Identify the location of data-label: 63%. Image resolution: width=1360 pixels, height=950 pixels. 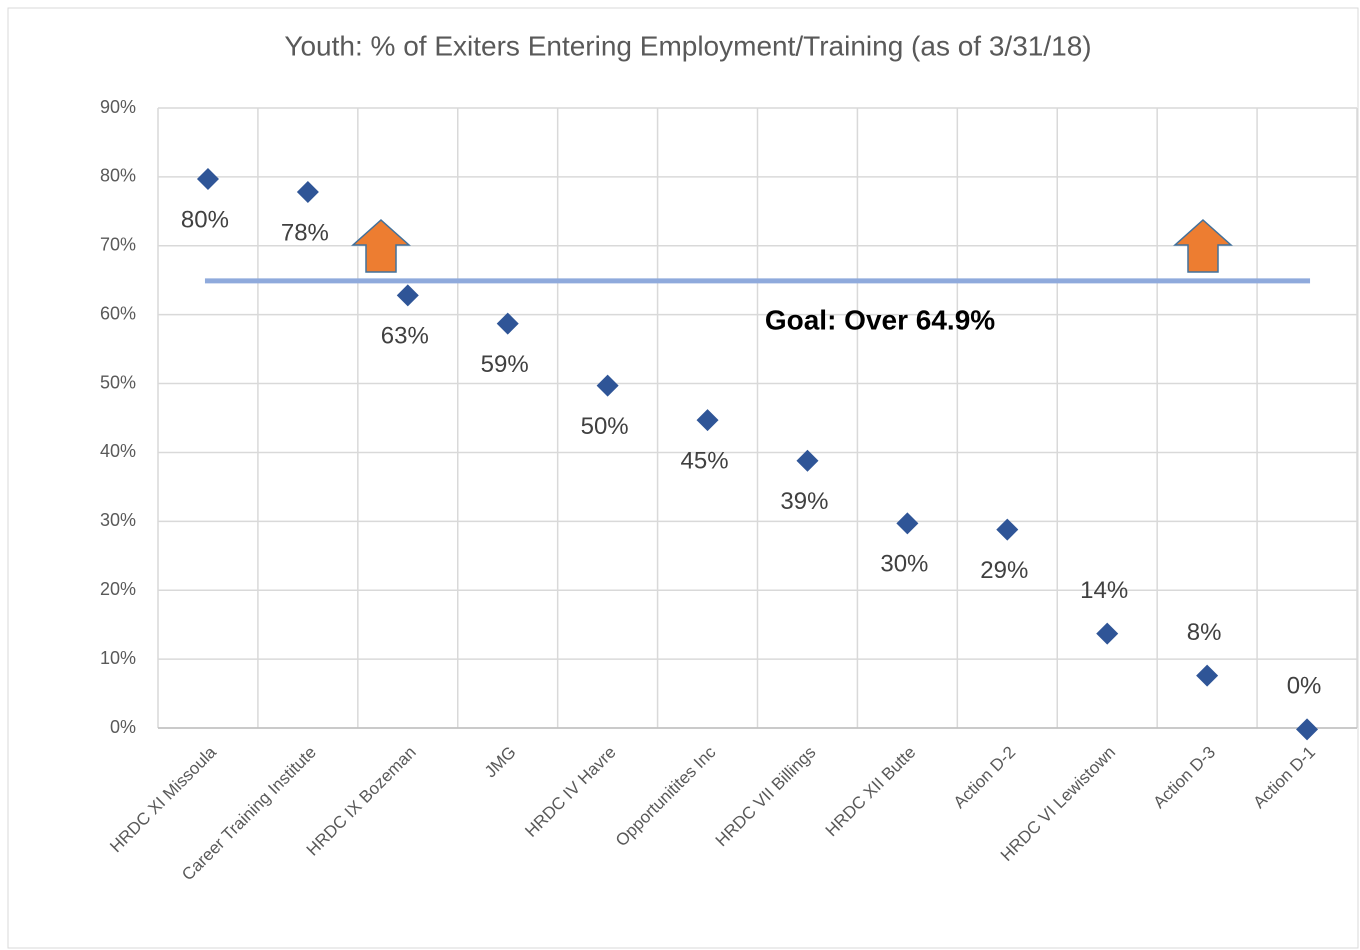
(405, 336).